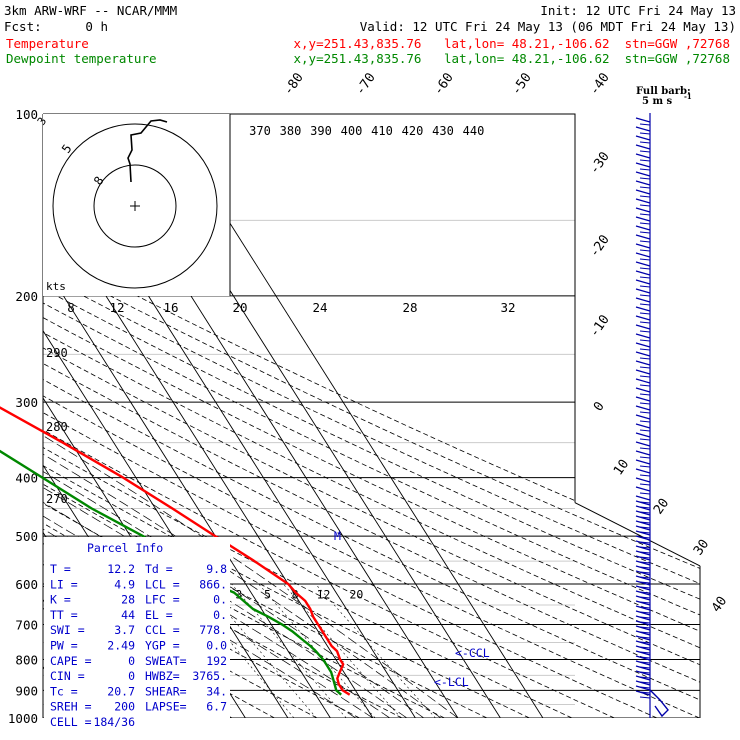 This screenshot has width=740, height=740. I want to click on theta-left-label: 270, so click(57, 499).